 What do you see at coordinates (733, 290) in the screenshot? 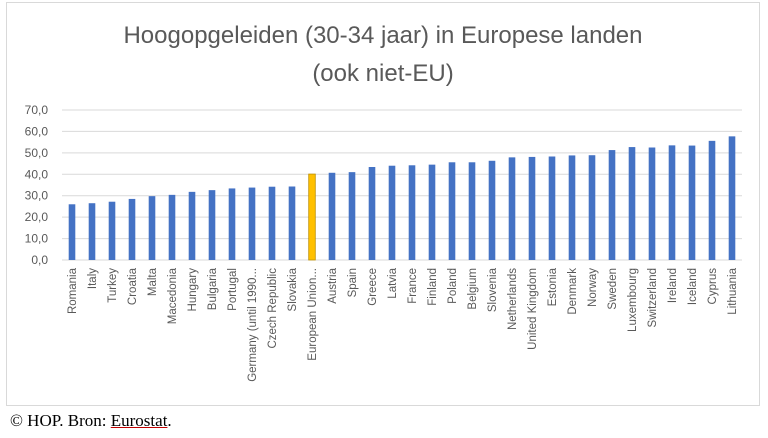
I see `x-tick-label: Lithuania` at bounding box center [733, 290].